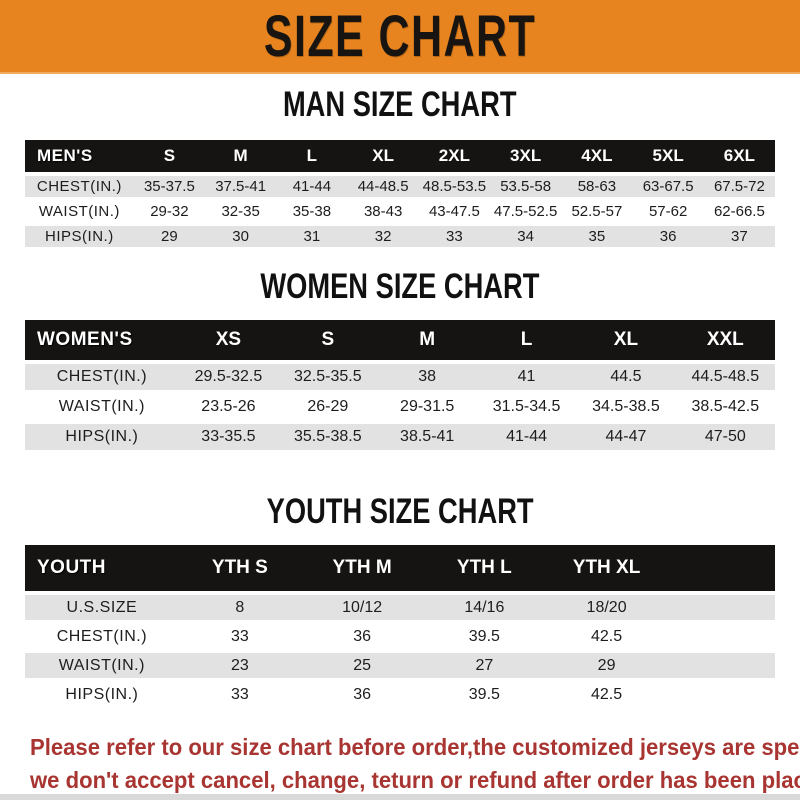 The width and height of the screenshot is (800, 800). I want to click on section-heading-text: YOUTH SIZE CHART, so click(400, 511).